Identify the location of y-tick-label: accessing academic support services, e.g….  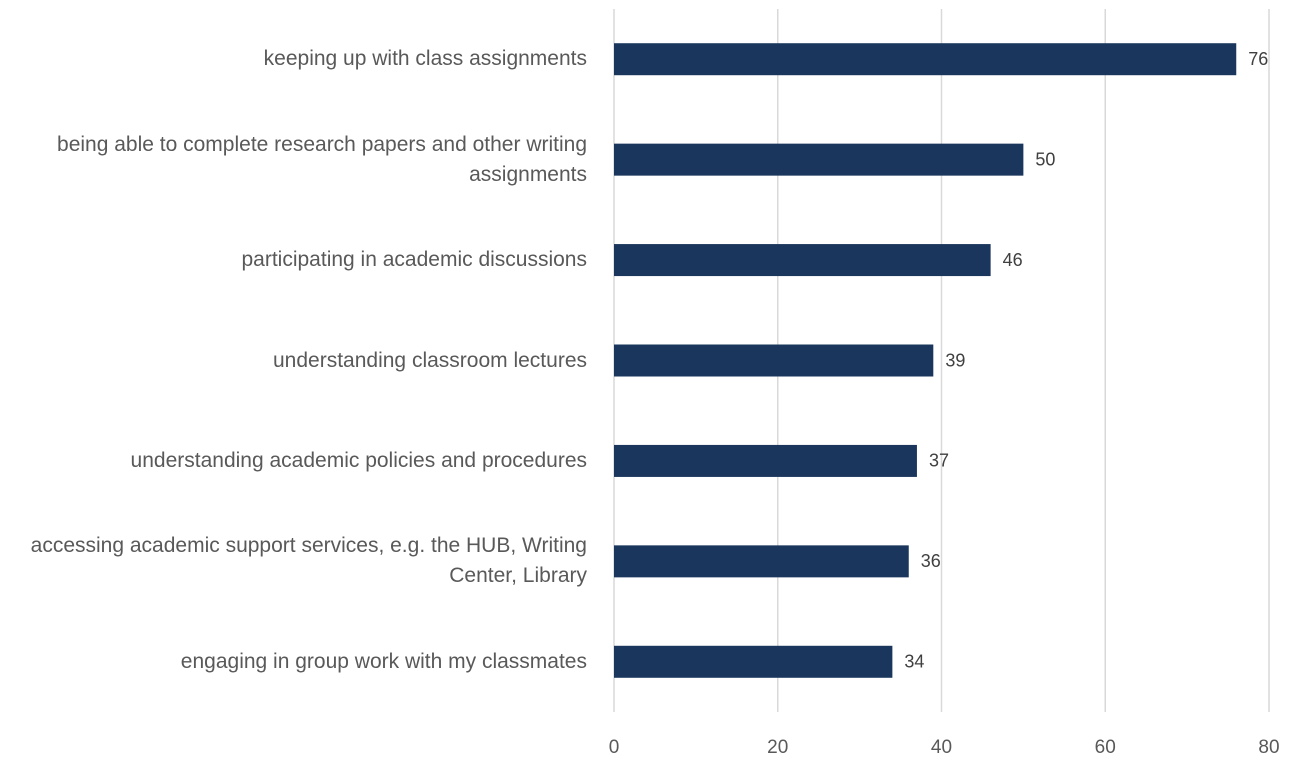
(308, 561).